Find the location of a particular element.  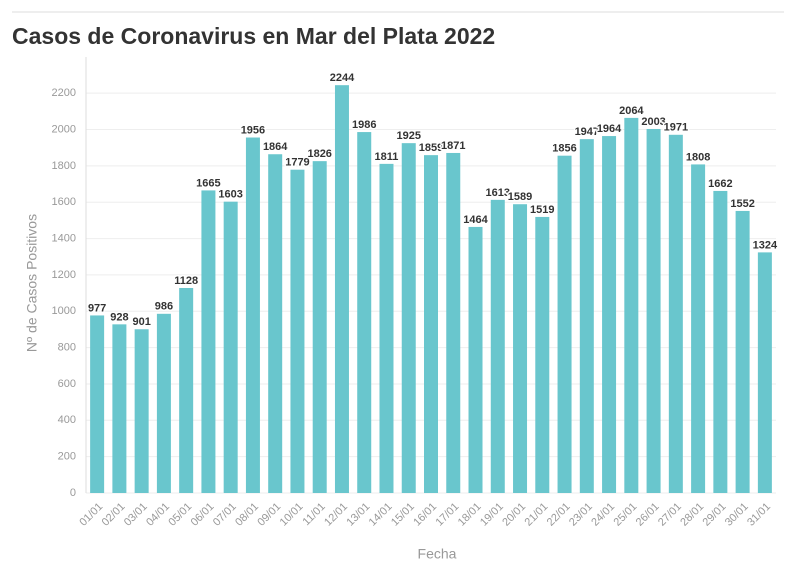

y-tick-label: 2000 is located at coordinates (64, 129).